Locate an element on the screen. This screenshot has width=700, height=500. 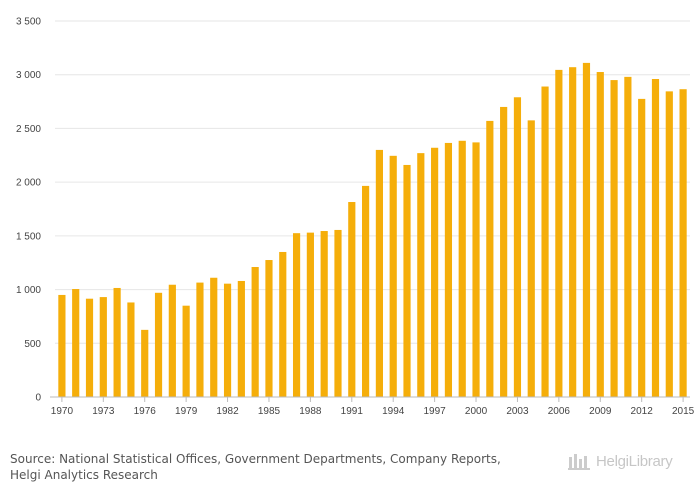
x-tick-label: 1994 is located at coordinates (393, 411).